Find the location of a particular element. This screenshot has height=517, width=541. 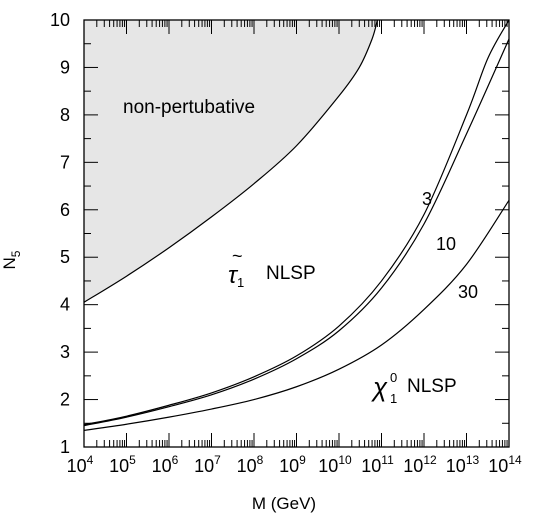

curve-label-10: 10 is located at coordinates (446, 244).